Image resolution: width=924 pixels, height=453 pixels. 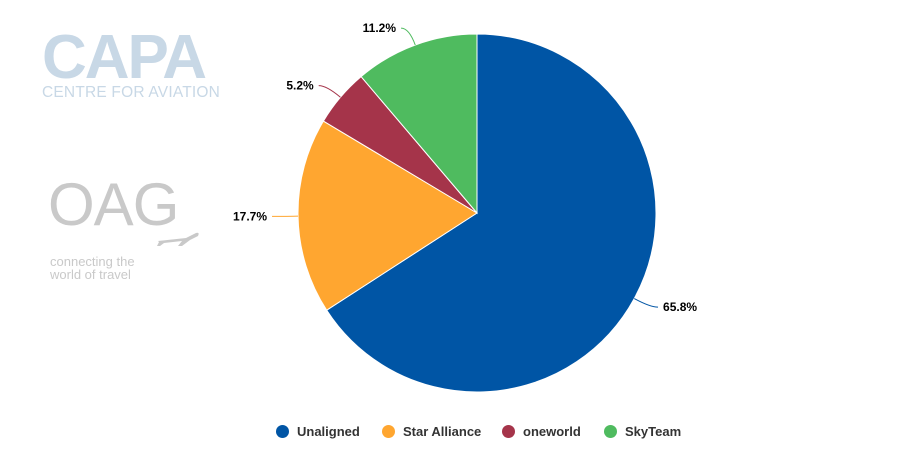 What do you see at coordinates (380, 28) in the screenshot?
I see `data-label-skyteam: 11.2%` at bounding box center [380, 28].